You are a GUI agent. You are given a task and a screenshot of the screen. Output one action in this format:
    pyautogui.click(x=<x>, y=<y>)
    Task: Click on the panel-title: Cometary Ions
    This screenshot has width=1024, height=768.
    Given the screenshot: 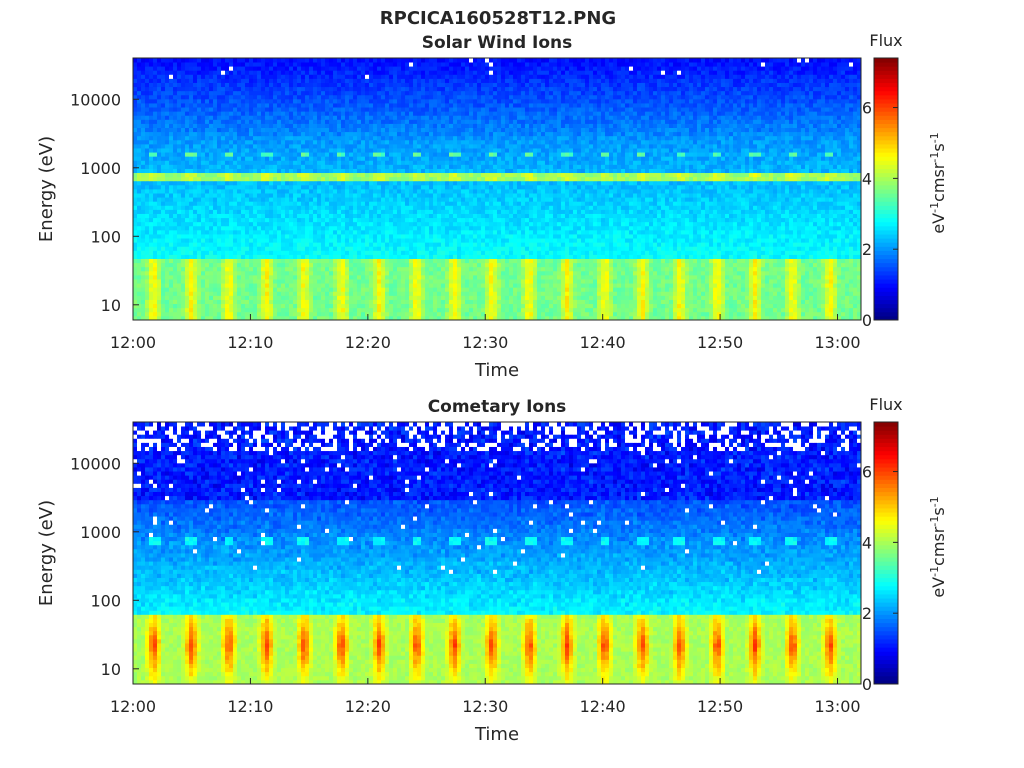 What is the action you would take?
    pyautogui.click(x=497, y=407)
    